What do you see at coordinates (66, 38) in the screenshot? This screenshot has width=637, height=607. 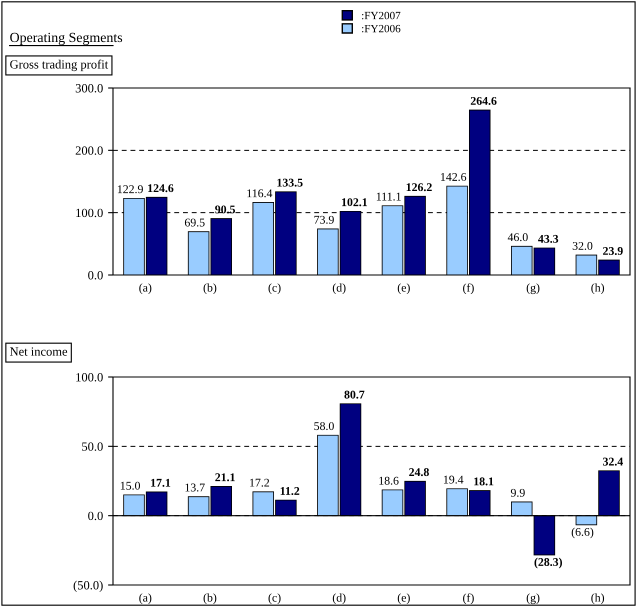 I see `text: Operating Segments` at bounding box center [66, 38].